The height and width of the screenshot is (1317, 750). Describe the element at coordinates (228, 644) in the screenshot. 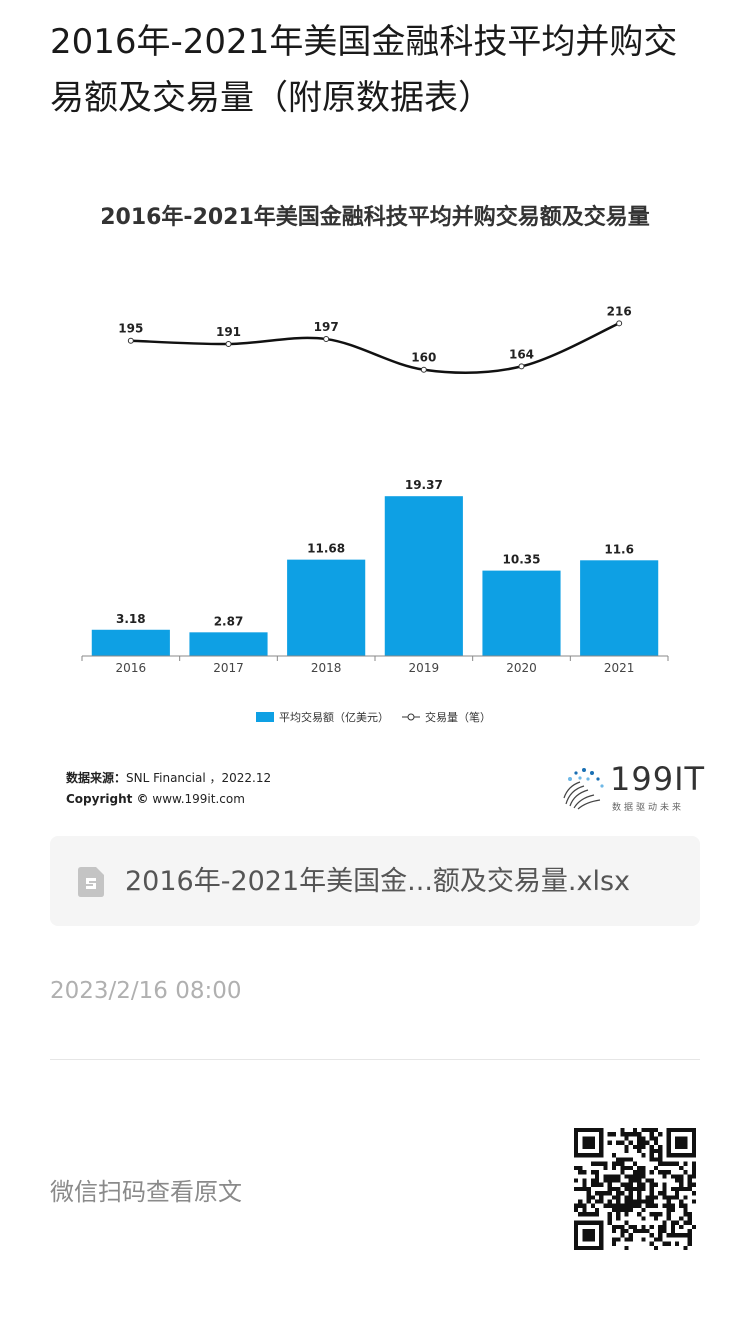

I see `bar-2017` at that location.